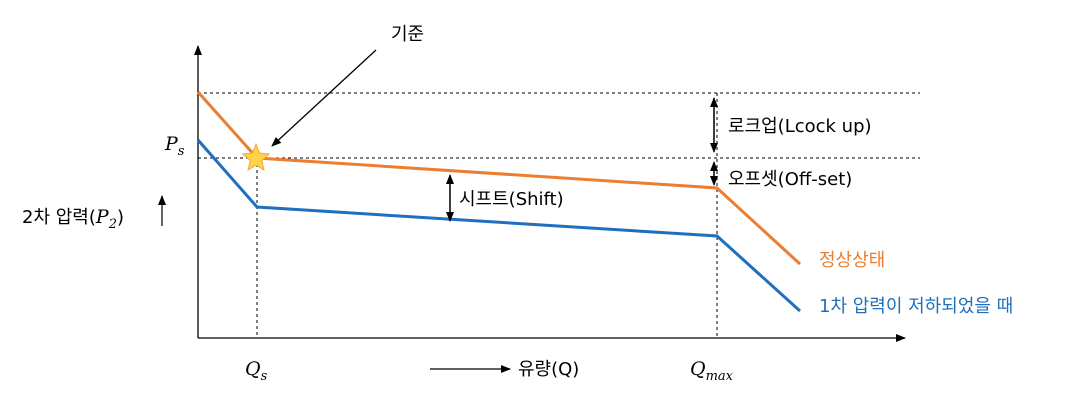 The width and height of the screenshot is (1085, 418). Describe the element at coordinates (916, 306) in the screenshot. I see `reduced-pressure-label: 1차 압력이 저하되었을 때` at that location.